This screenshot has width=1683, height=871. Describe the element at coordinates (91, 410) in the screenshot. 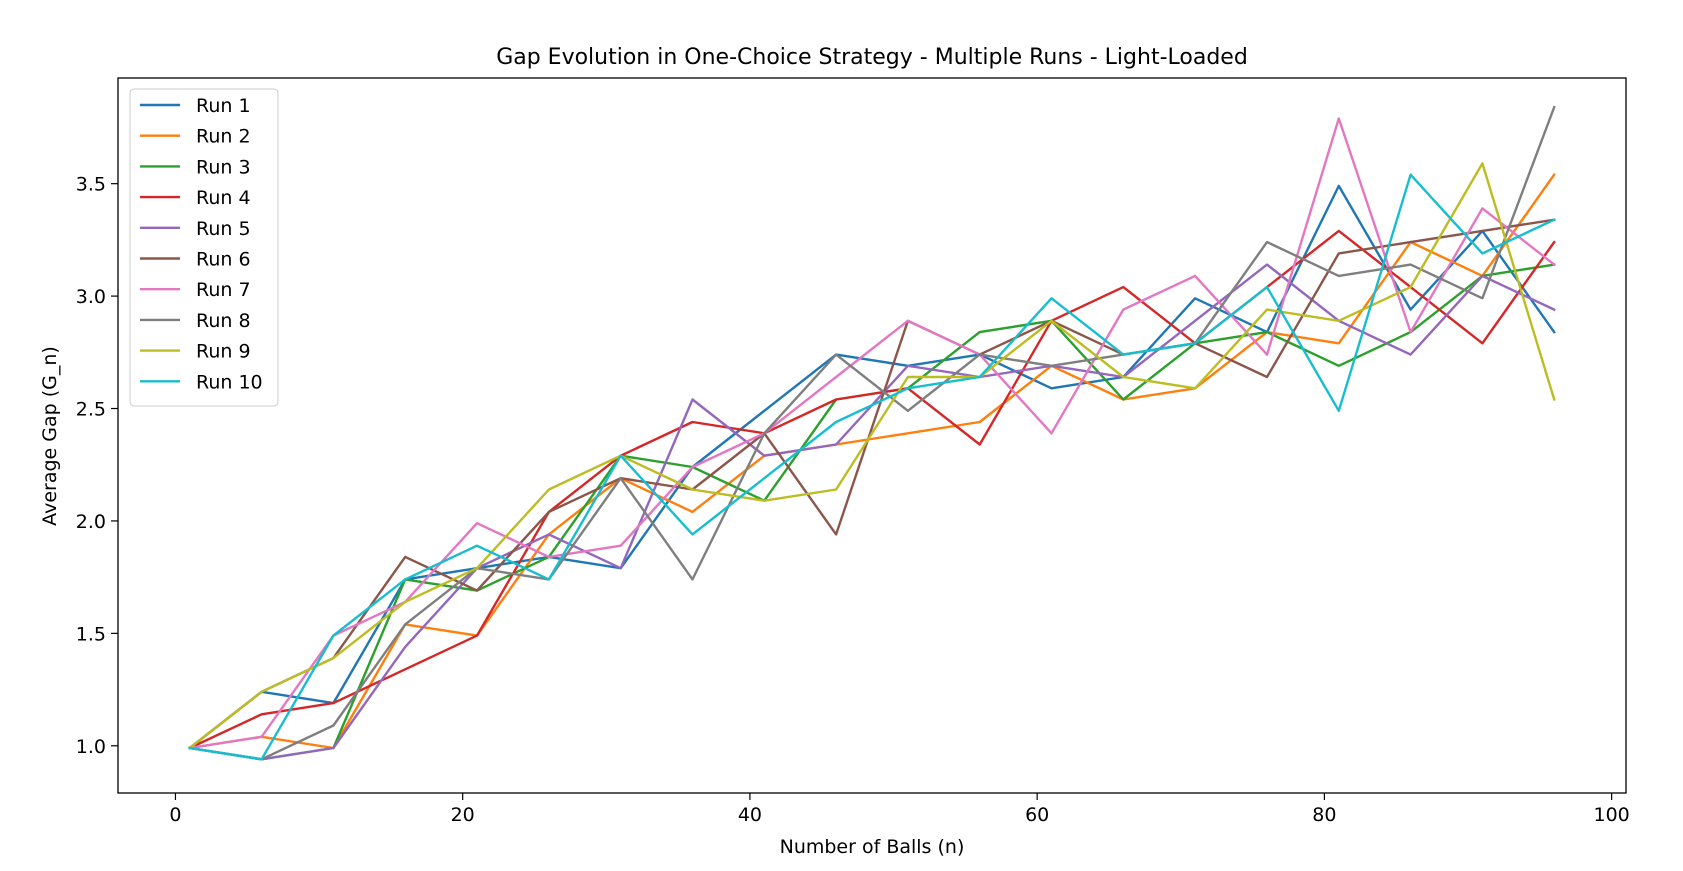

I see `y-tick-label: 2.5` at that location.